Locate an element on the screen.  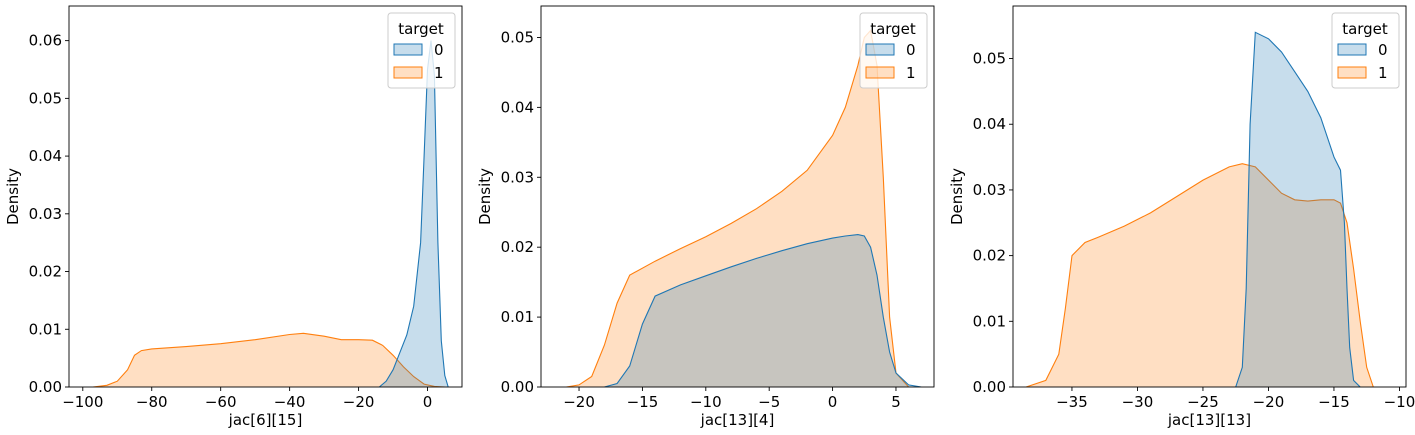
x-tick-label: −60 is located at coordinates (221, 402).